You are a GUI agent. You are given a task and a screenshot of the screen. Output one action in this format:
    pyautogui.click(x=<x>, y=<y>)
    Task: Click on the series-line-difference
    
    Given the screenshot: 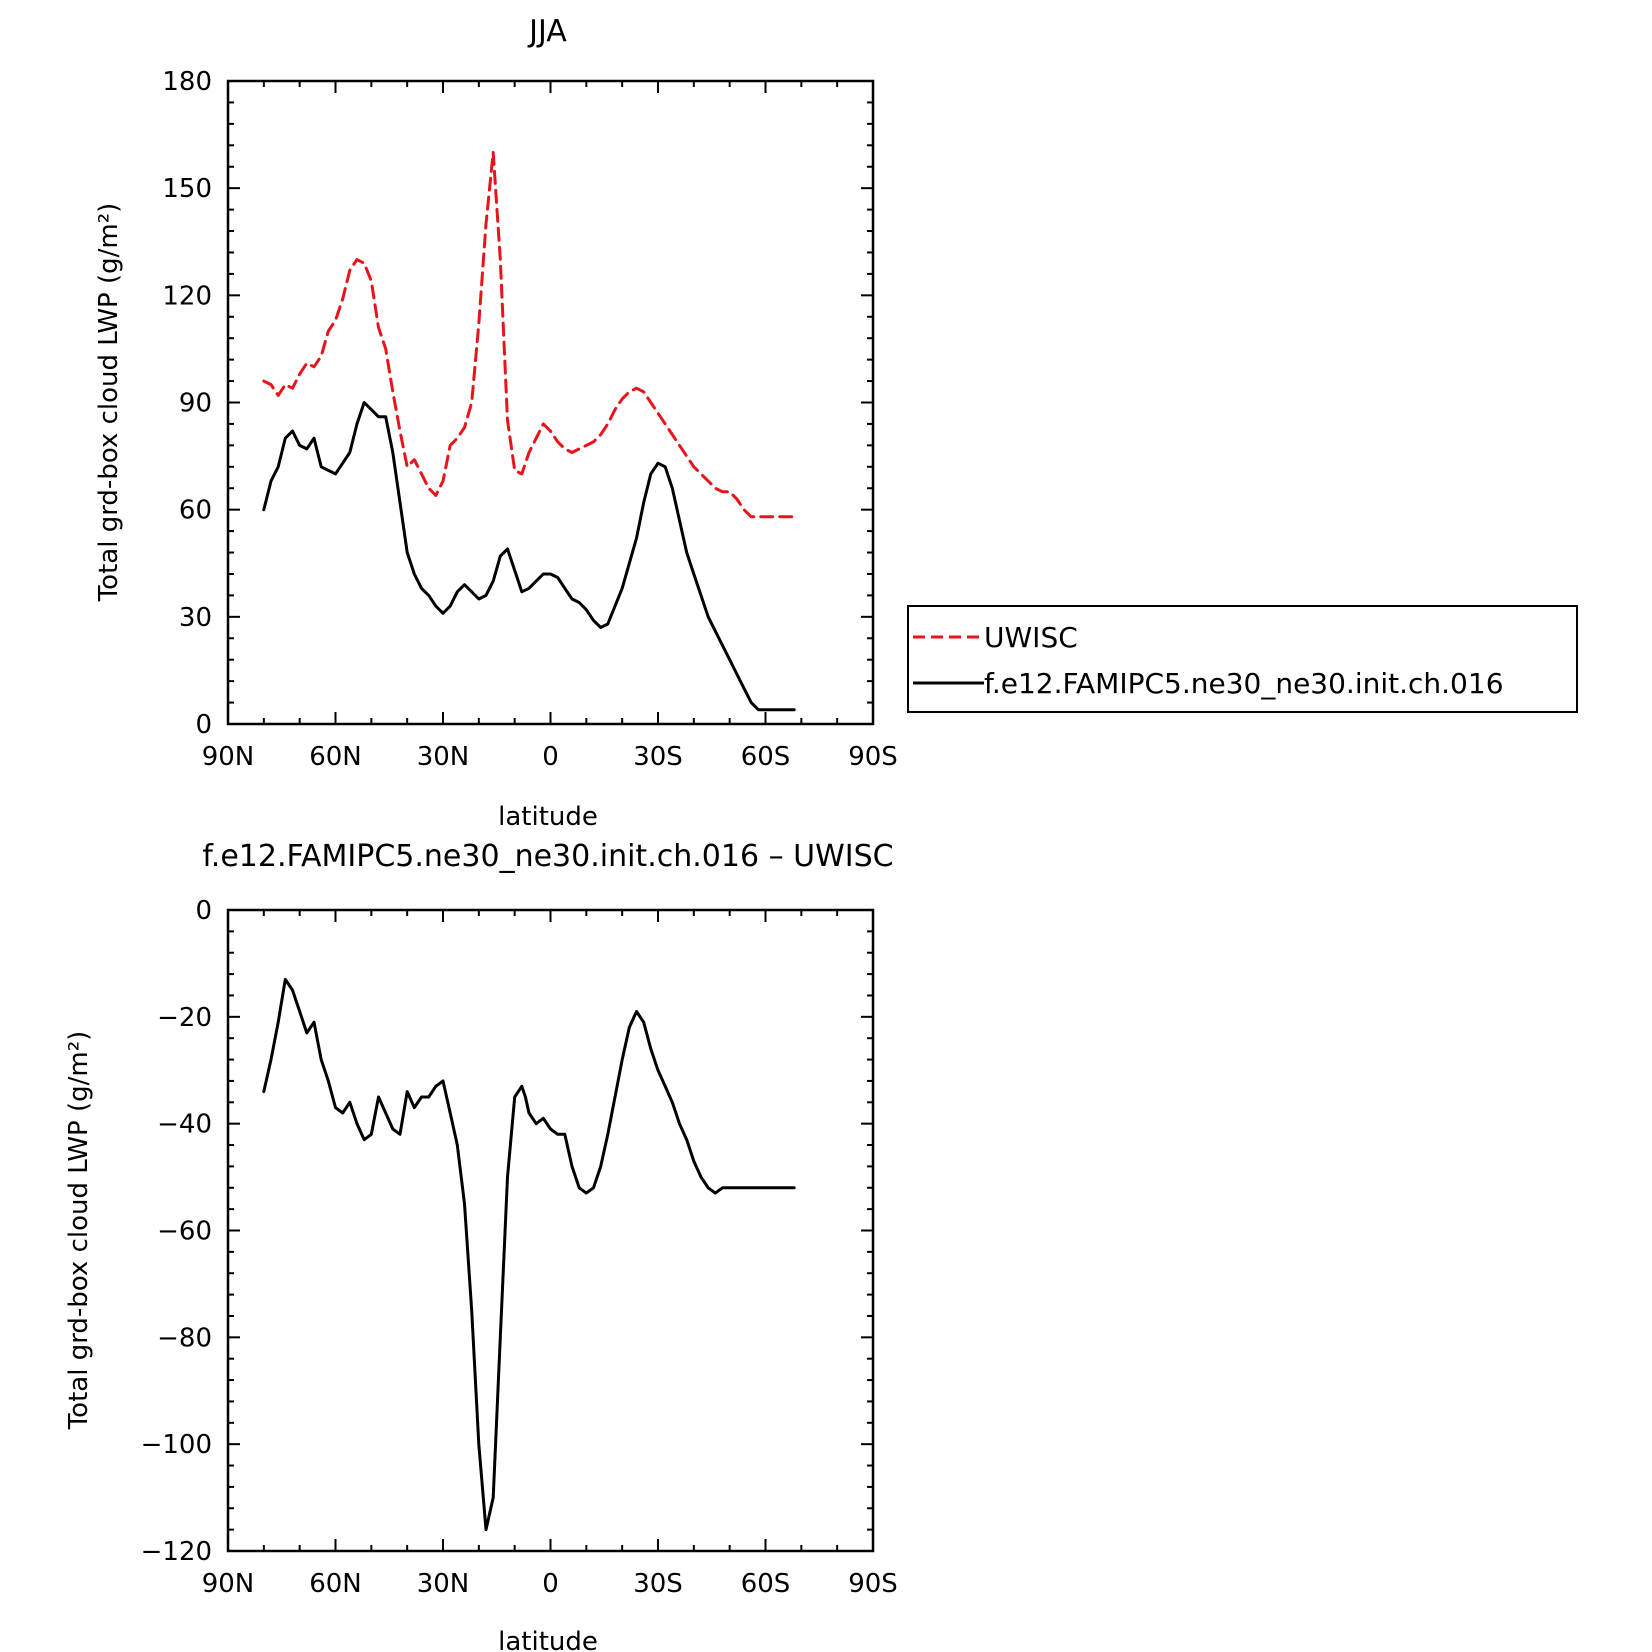 What is the action you would take?
    pyautogui.click(x=529, y=1254)
    